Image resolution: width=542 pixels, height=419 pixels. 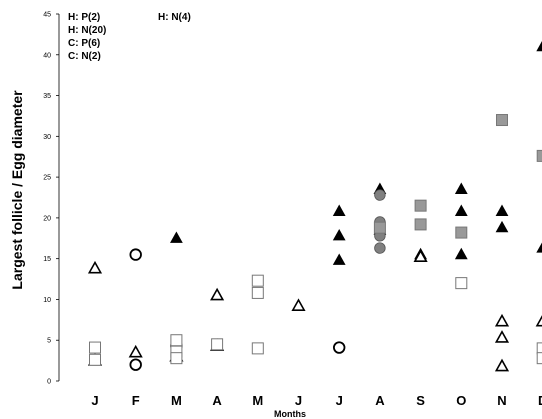 I want to click on x-tick-label: F, so click(x=136, y=400).